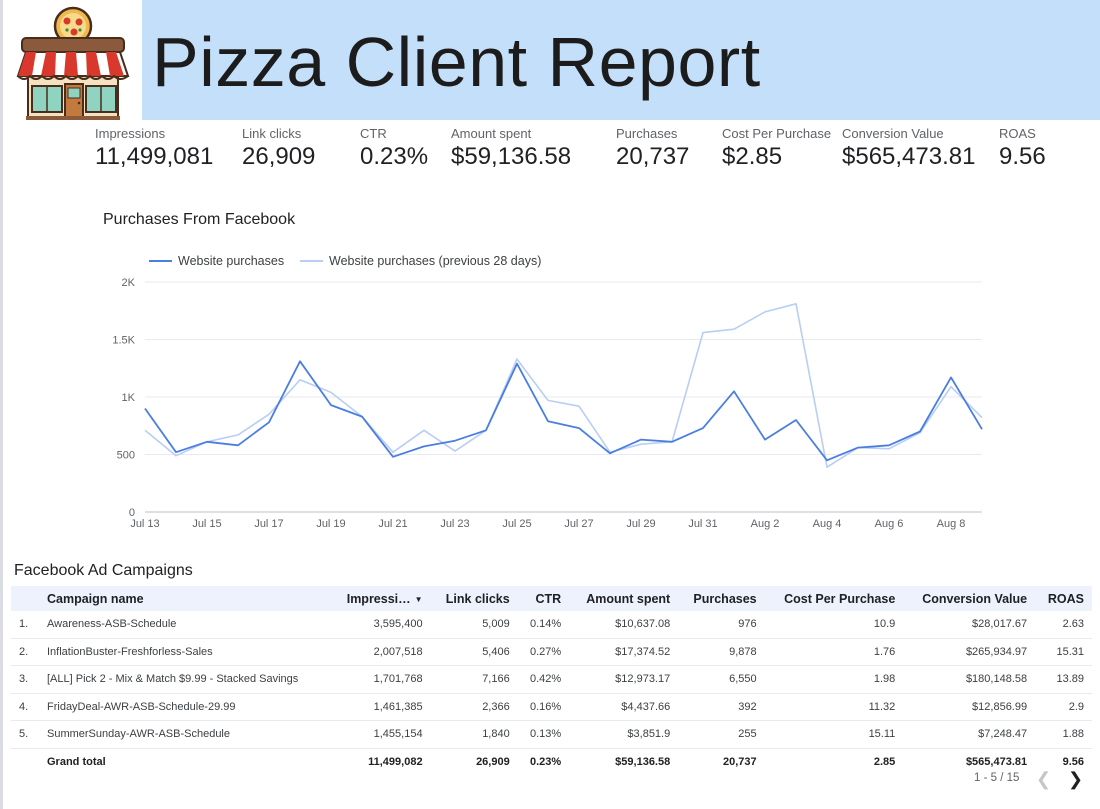  I want to click on grand-total-cell: $59,136.58, so click(643, 761).